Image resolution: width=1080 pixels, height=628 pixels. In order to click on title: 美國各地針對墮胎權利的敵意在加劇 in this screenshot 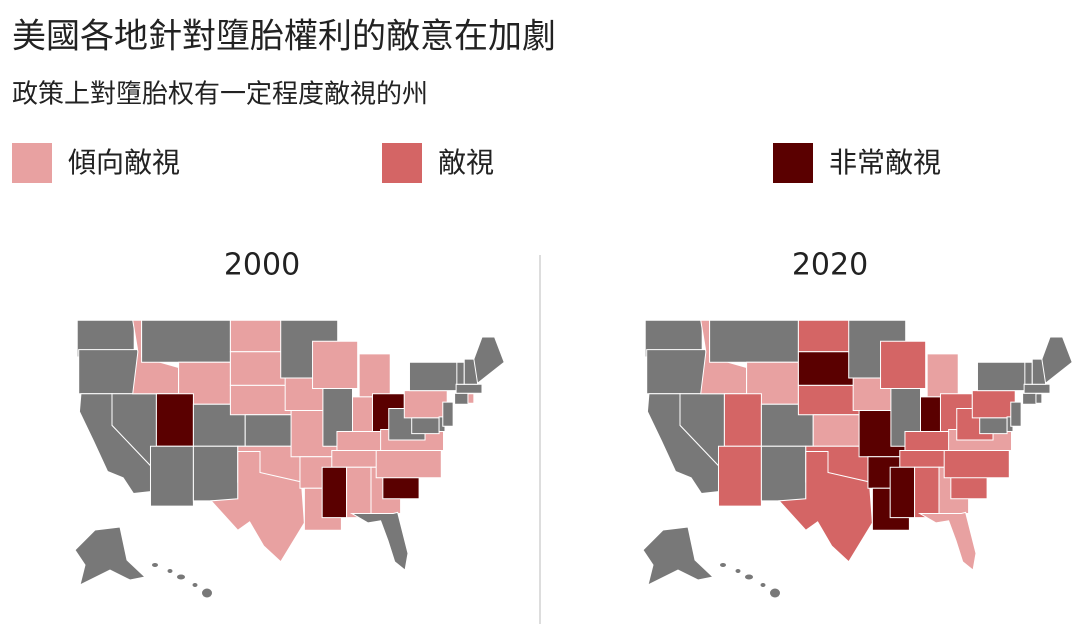, I will do `click(284, 37)`.